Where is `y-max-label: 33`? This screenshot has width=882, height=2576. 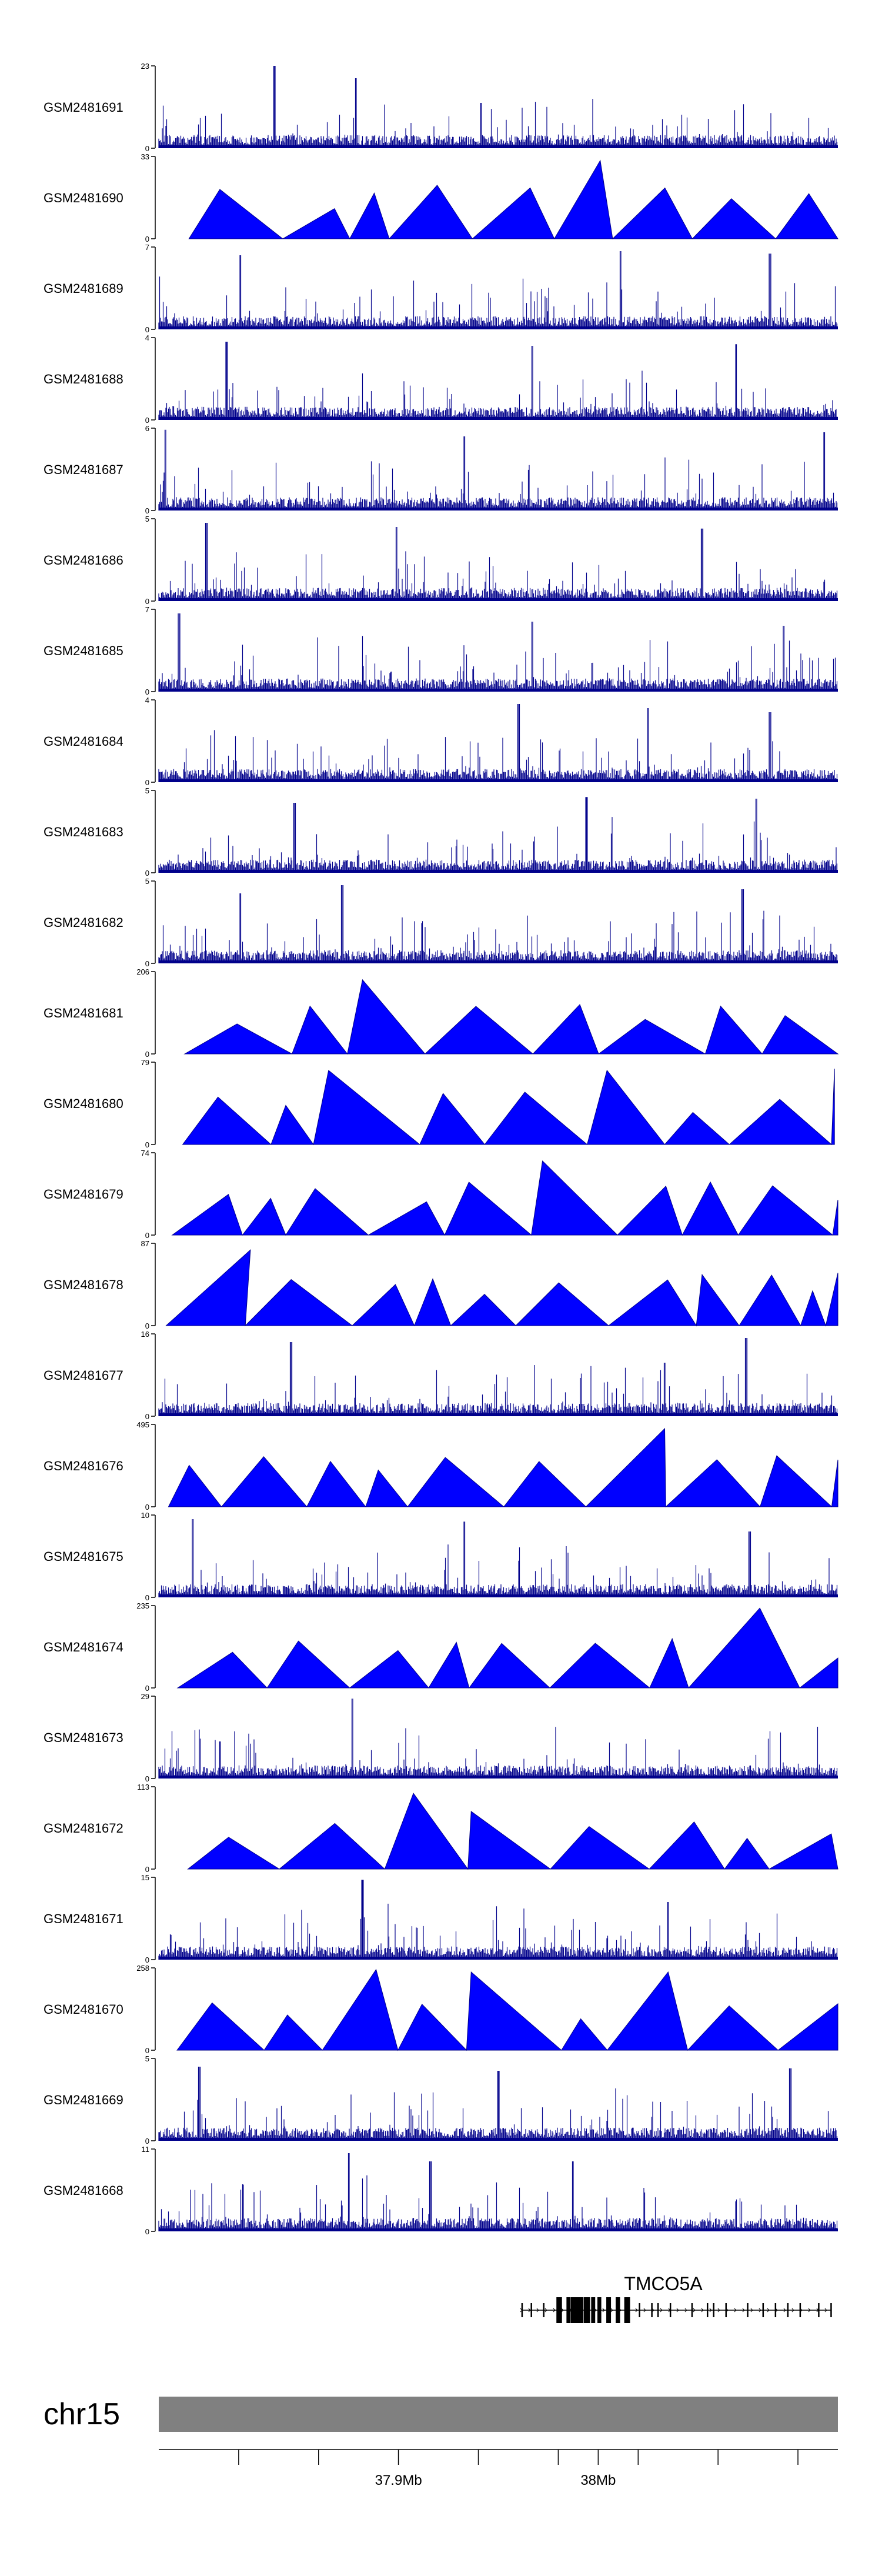 y-max-label: 33 is located at coordinates (145, 156).